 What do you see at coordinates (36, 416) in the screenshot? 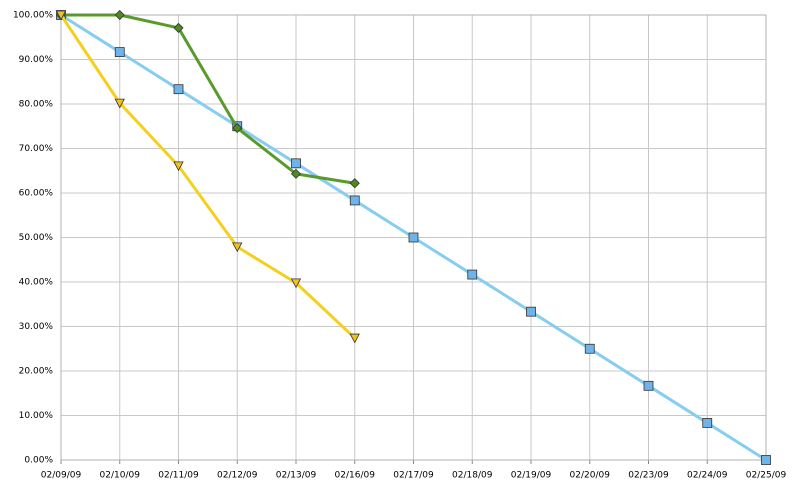
I see `y-tick-label: 10.00%` at bounding box center [36, 416].